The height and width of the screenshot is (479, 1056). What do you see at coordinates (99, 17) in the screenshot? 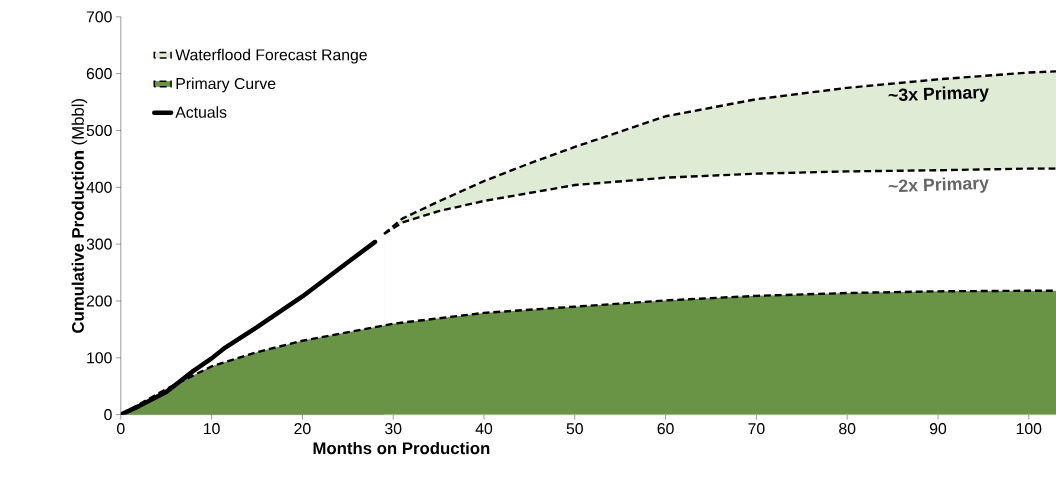
I see `y-tick-label: 700` at bounding box center [99, 17].